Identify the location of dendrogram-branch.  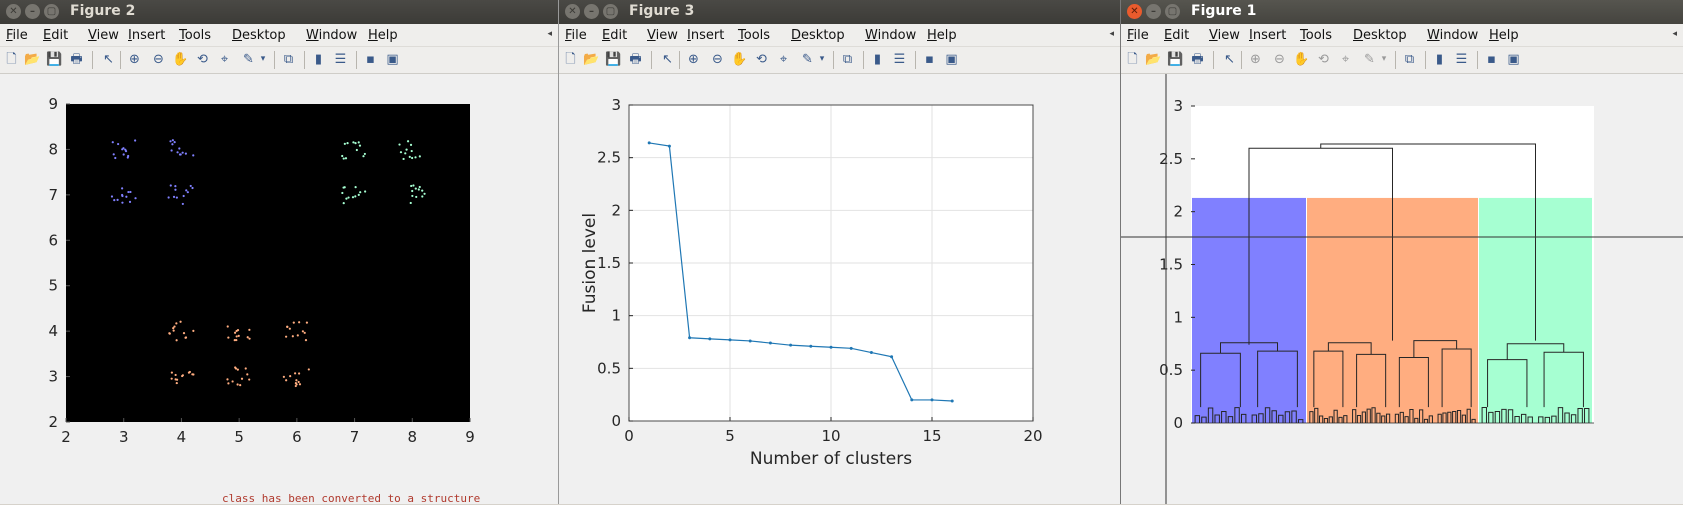
(1204, 419).